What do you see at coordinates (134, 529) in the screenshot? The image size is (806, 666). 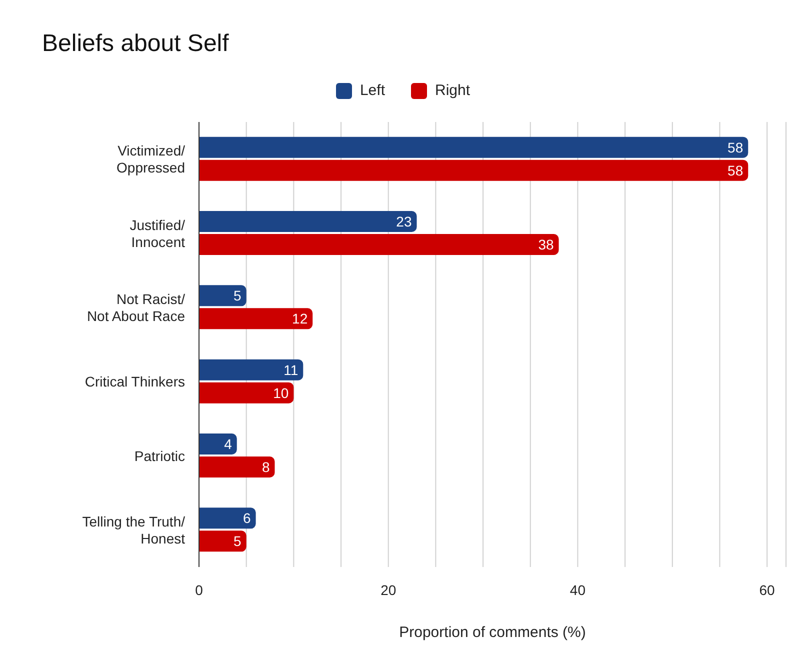 I see `y-tick-label: Telling the Truth/ Honest` at bounding box center [134, 529].